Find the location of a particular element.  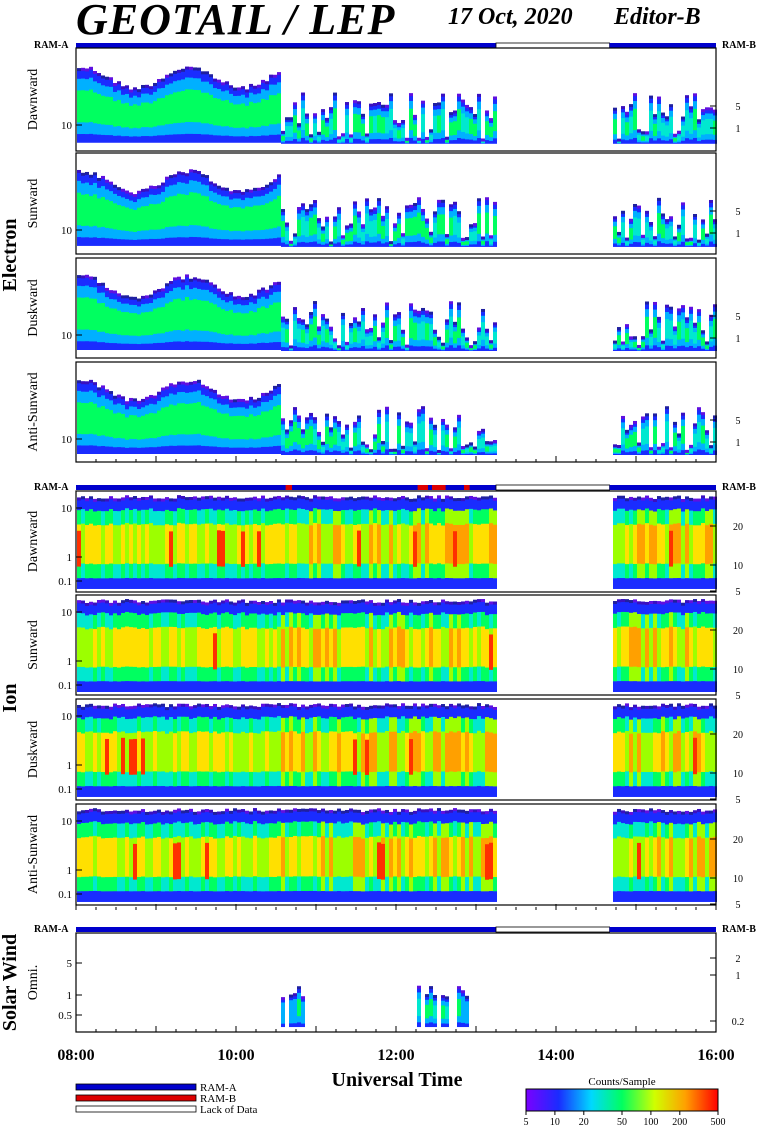

ram-a-segment is located at coordinates (662, 929).